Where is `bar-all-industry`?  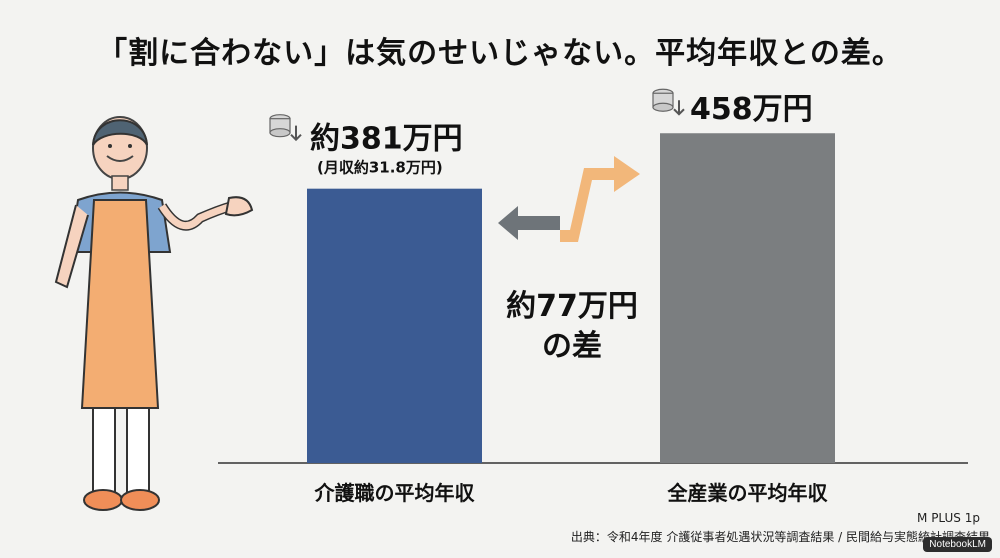 bar-all-industry is located at coordinates (747, 298).